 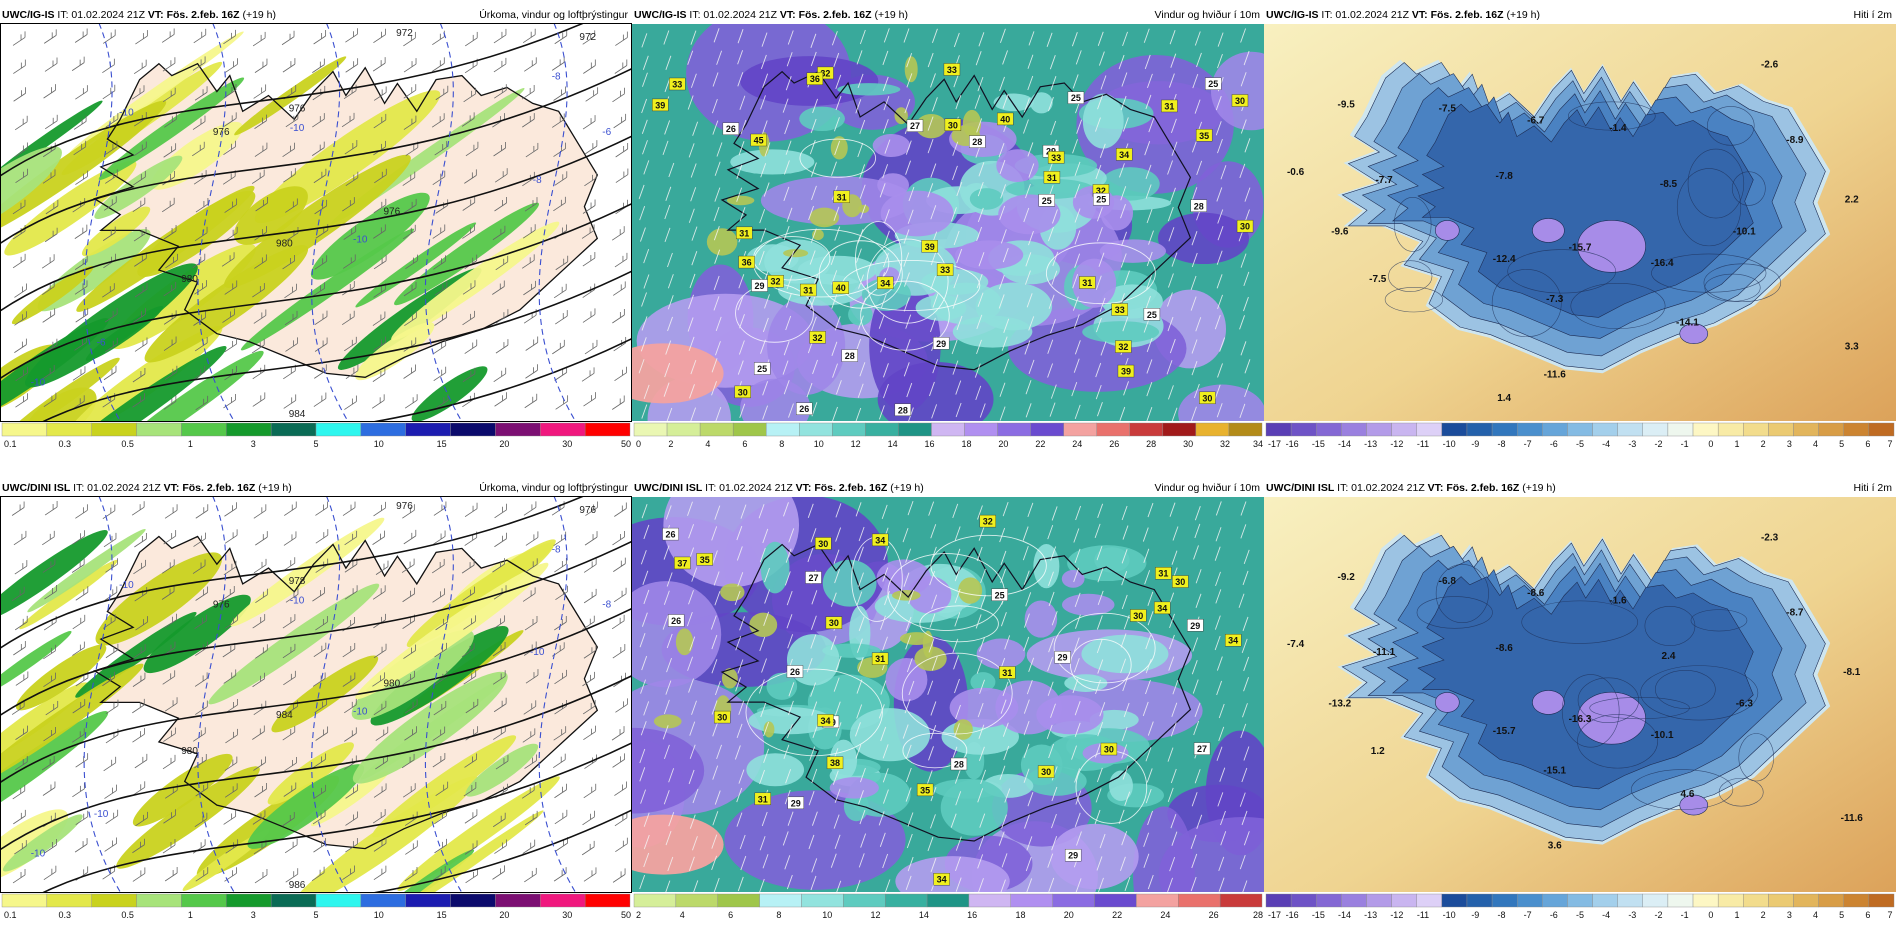 What do you see at coordinates (819, 444) in the screenshot?
I see `colorbar-tick-label: 10` at bounding box center [819, 444].